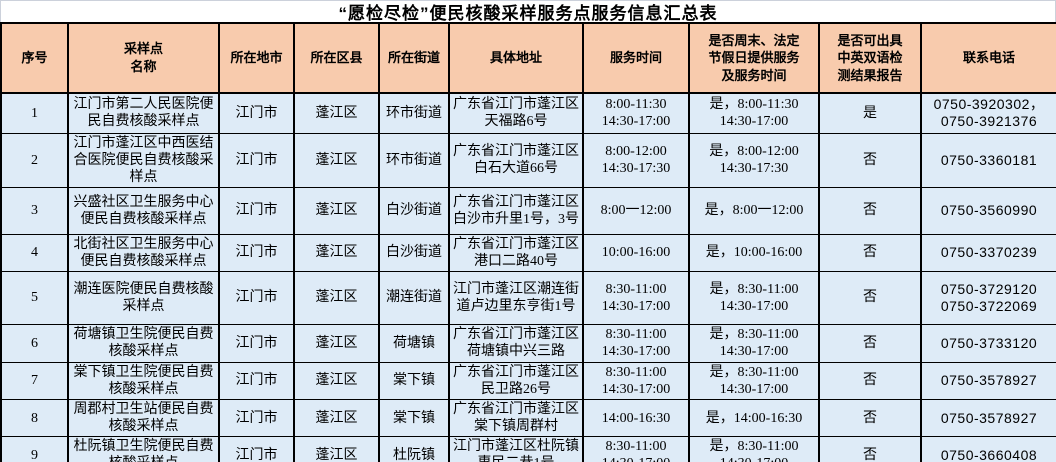  What do you see at coordinates (143, 297) in the screenshot?
I see `cell-site-name: 潮连医院便民自费核酸采样点` at bounding box center [143, 297].